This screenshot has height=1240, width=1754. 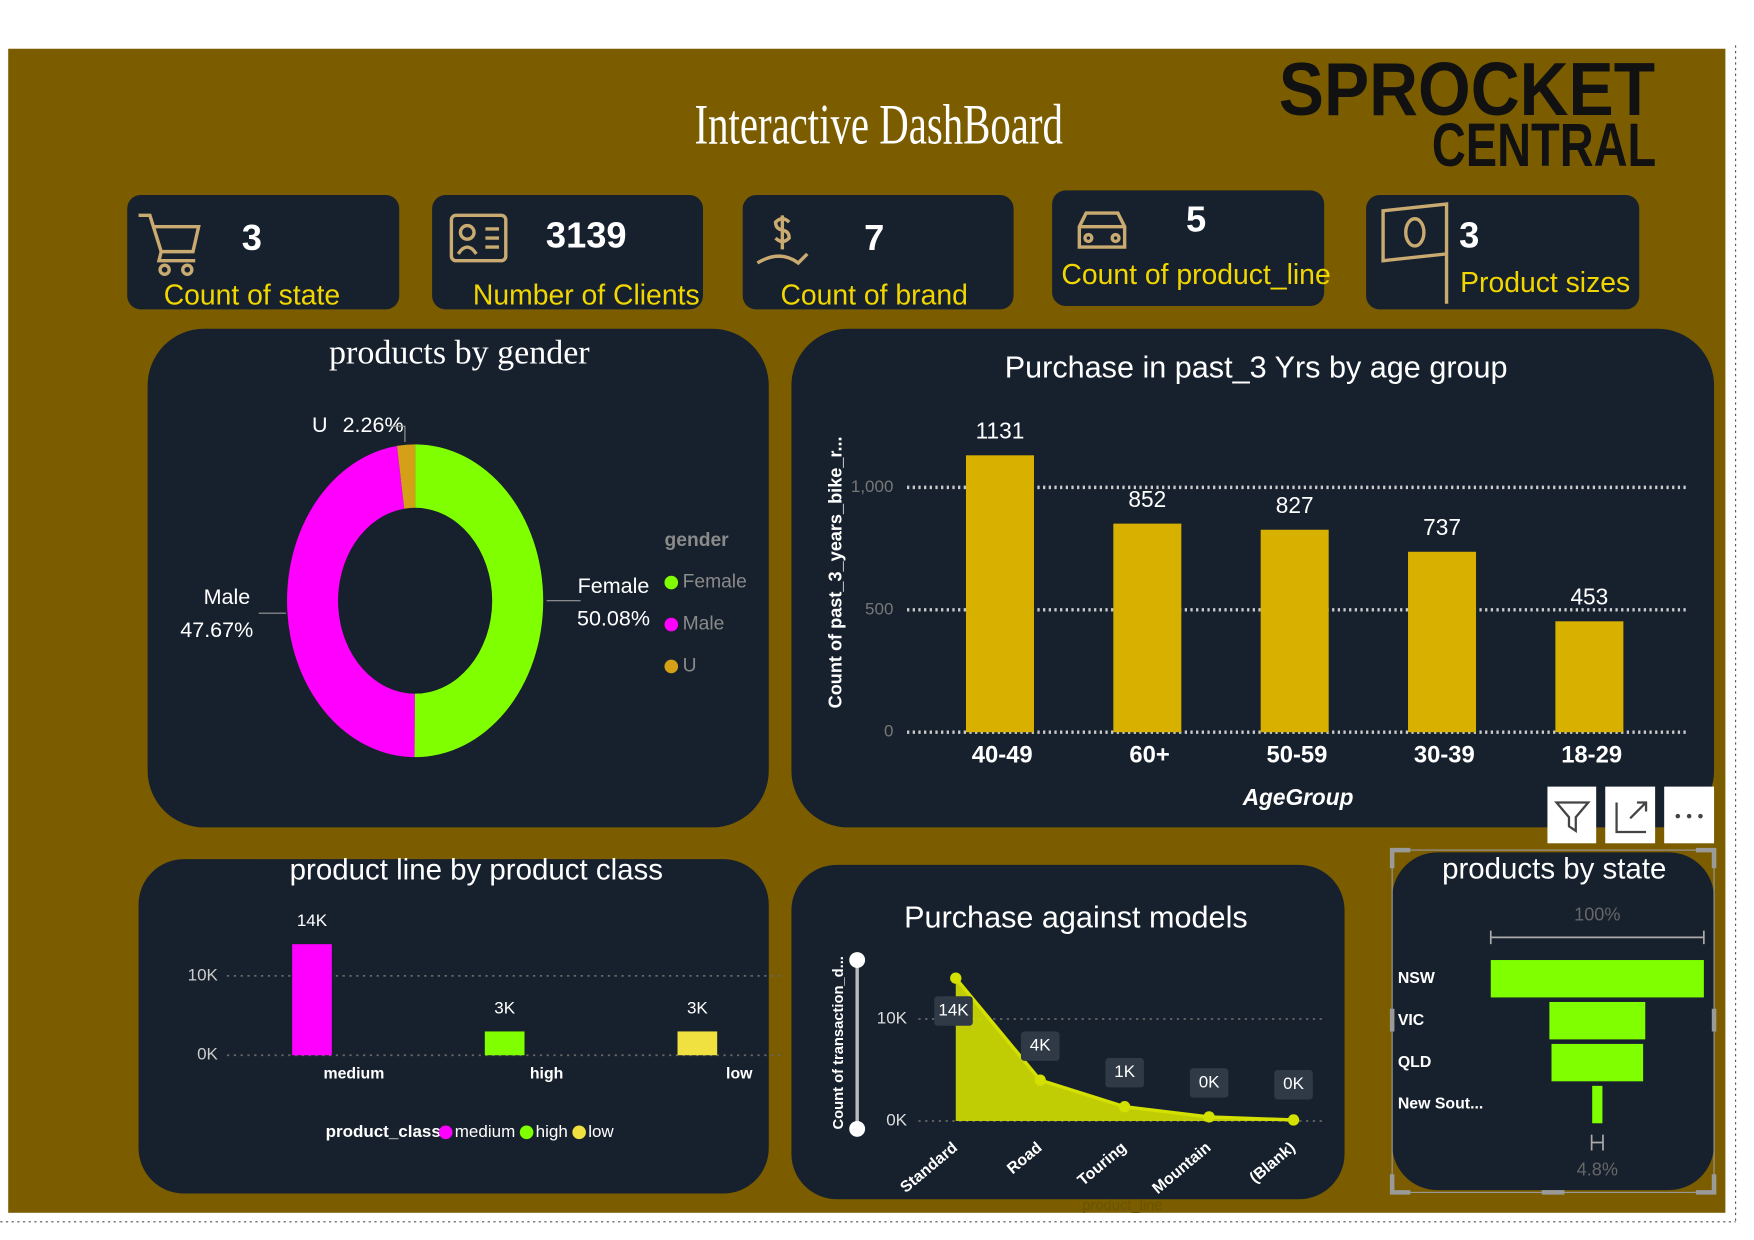 I want to click on filter-icon, so click(x=1572, y=817).